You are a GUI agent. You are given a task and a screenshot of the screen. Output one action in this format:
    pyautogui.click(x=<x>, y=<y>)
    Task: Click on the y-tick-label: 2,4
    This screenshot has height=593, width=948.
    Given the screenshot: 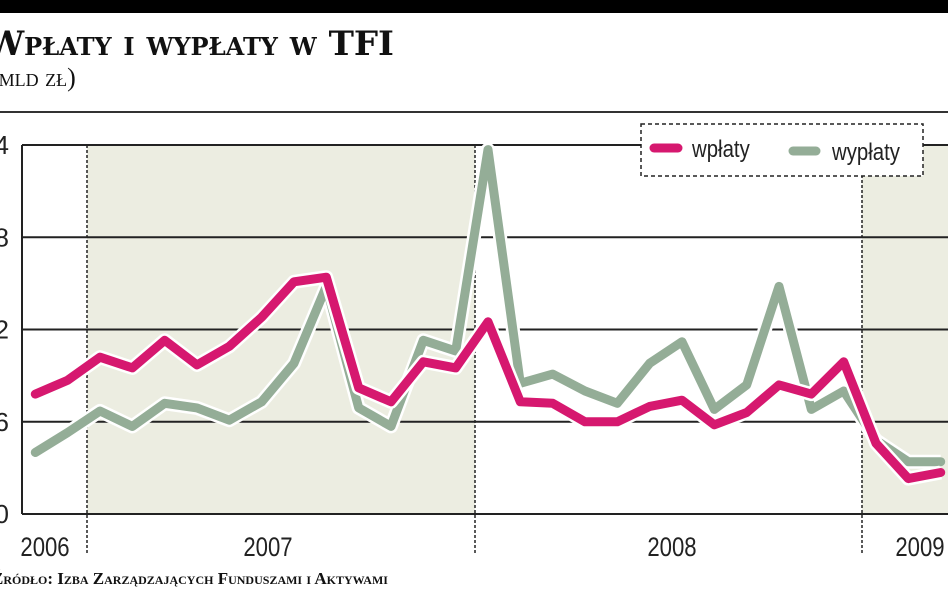 What is the action you would take?
    pyautogui.click(x=4, y=145)
    